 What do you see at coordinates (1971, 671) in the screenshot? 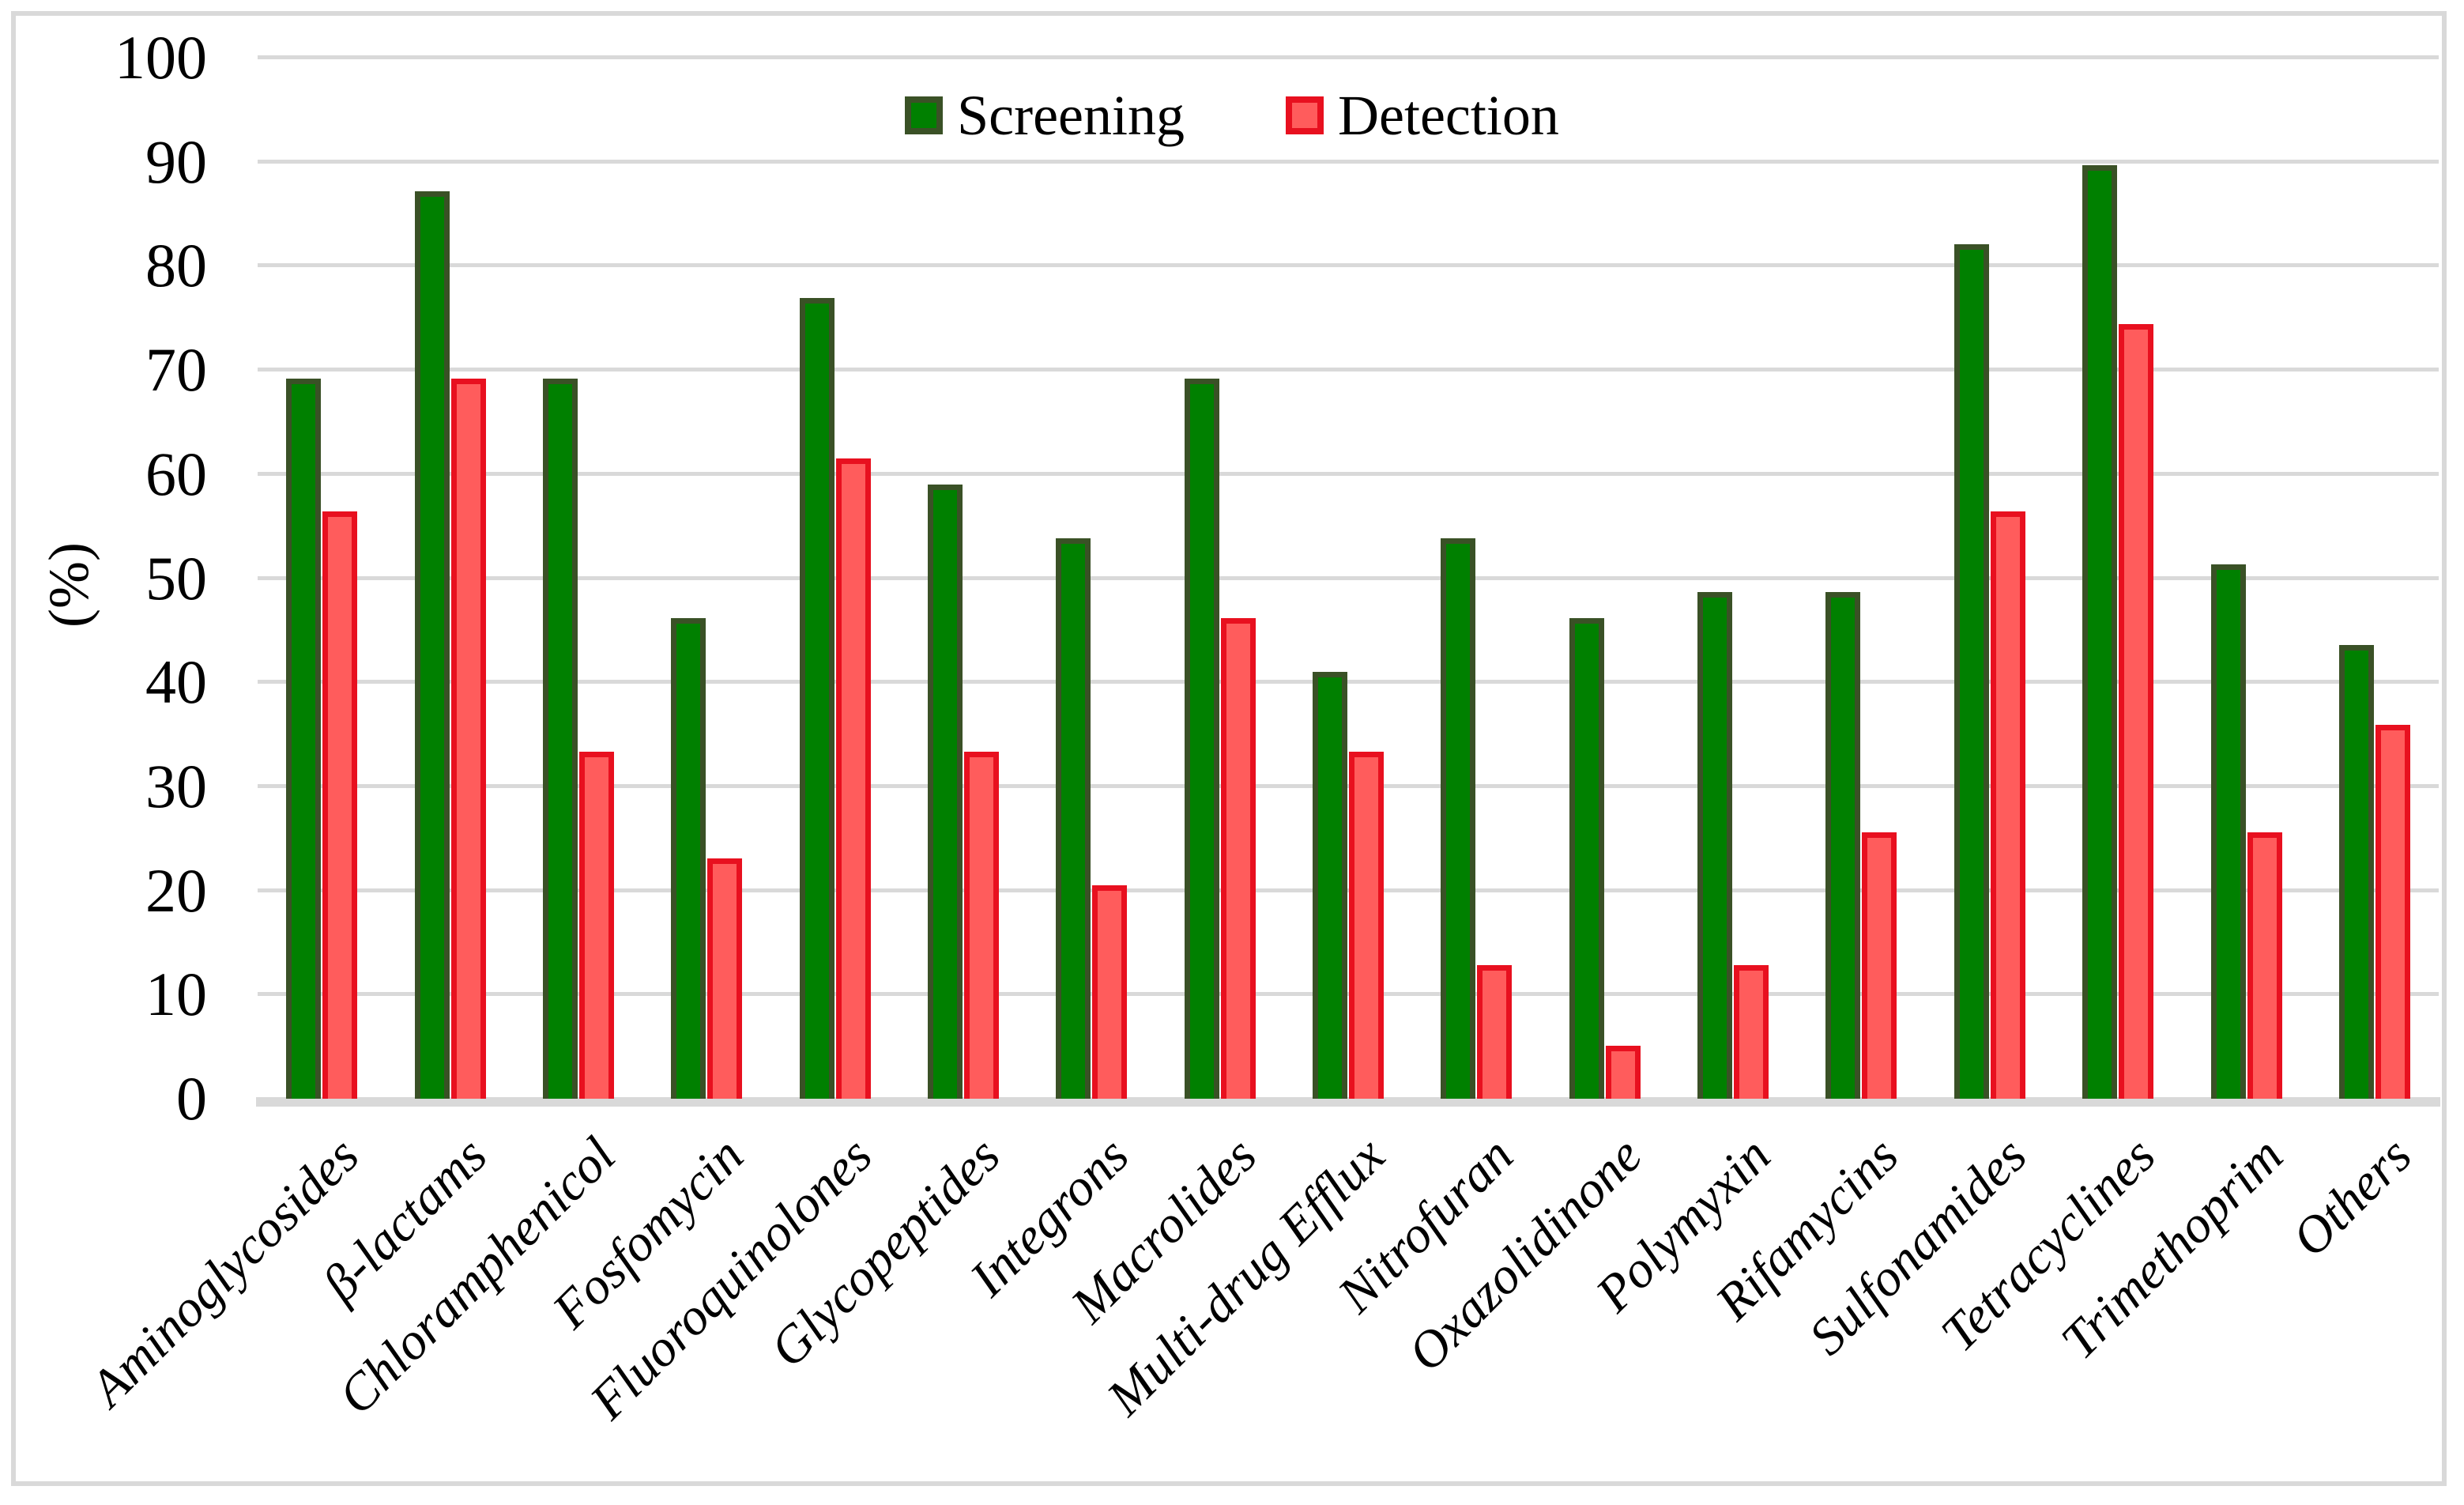
I see `bar-screening-Sulfonamides` at bounding box center [1971, 671].